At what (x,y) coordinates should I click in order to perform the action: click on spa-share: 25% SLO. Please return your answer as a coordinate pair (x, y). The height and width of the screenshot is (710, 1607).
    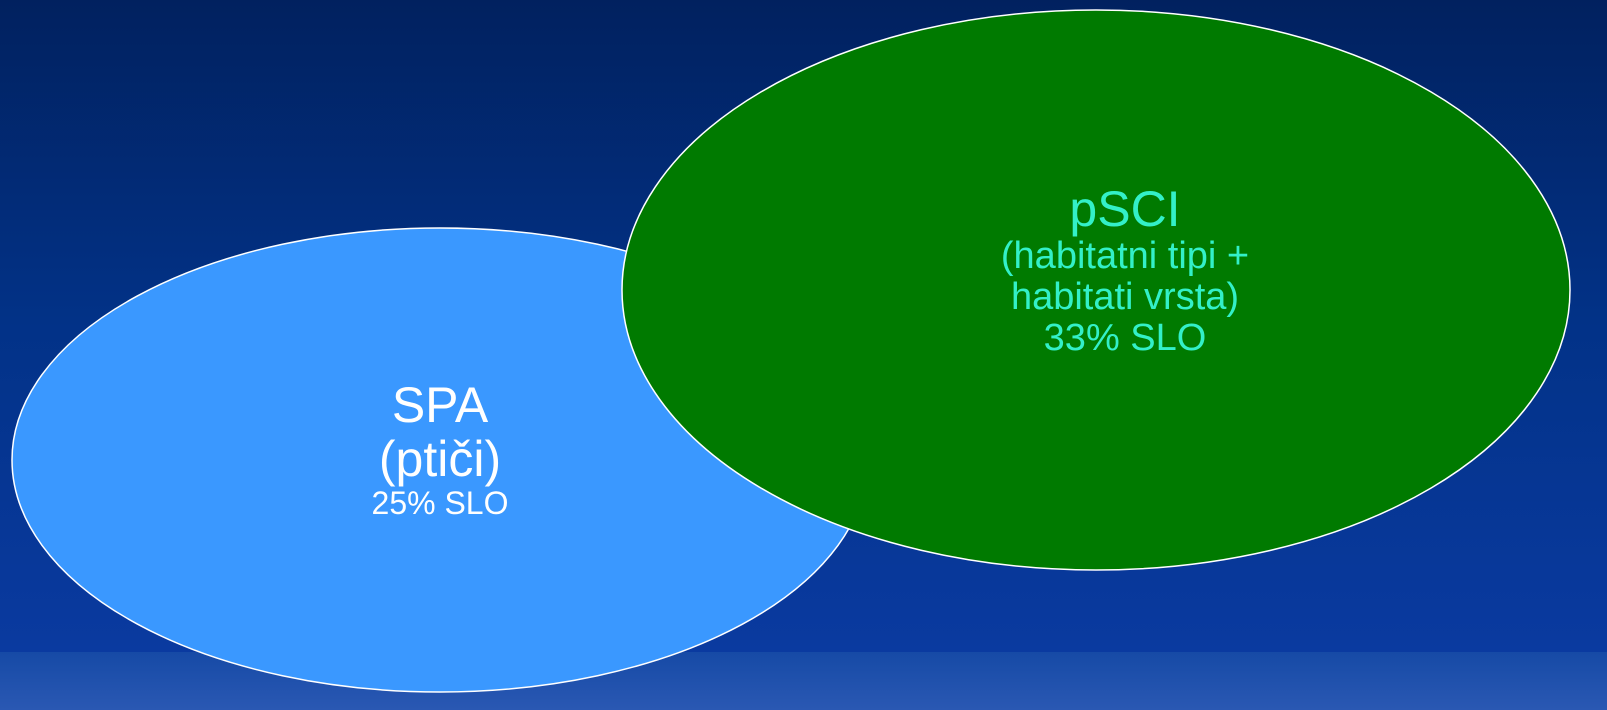
    Looking at the image, I should click on (440, 503).